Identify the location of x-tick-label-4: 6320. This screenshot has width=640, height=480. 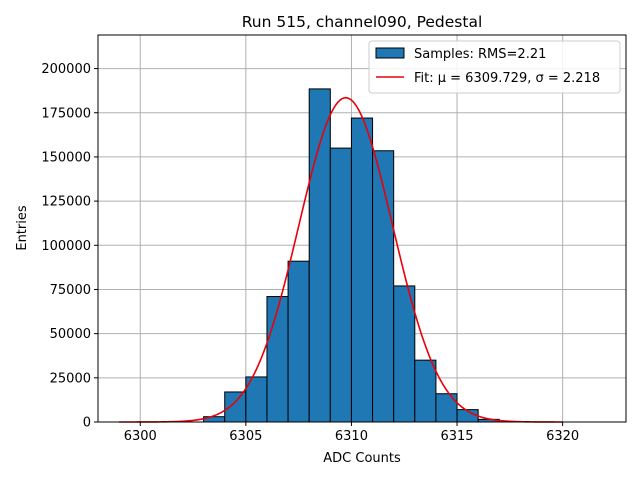
(562, 436).